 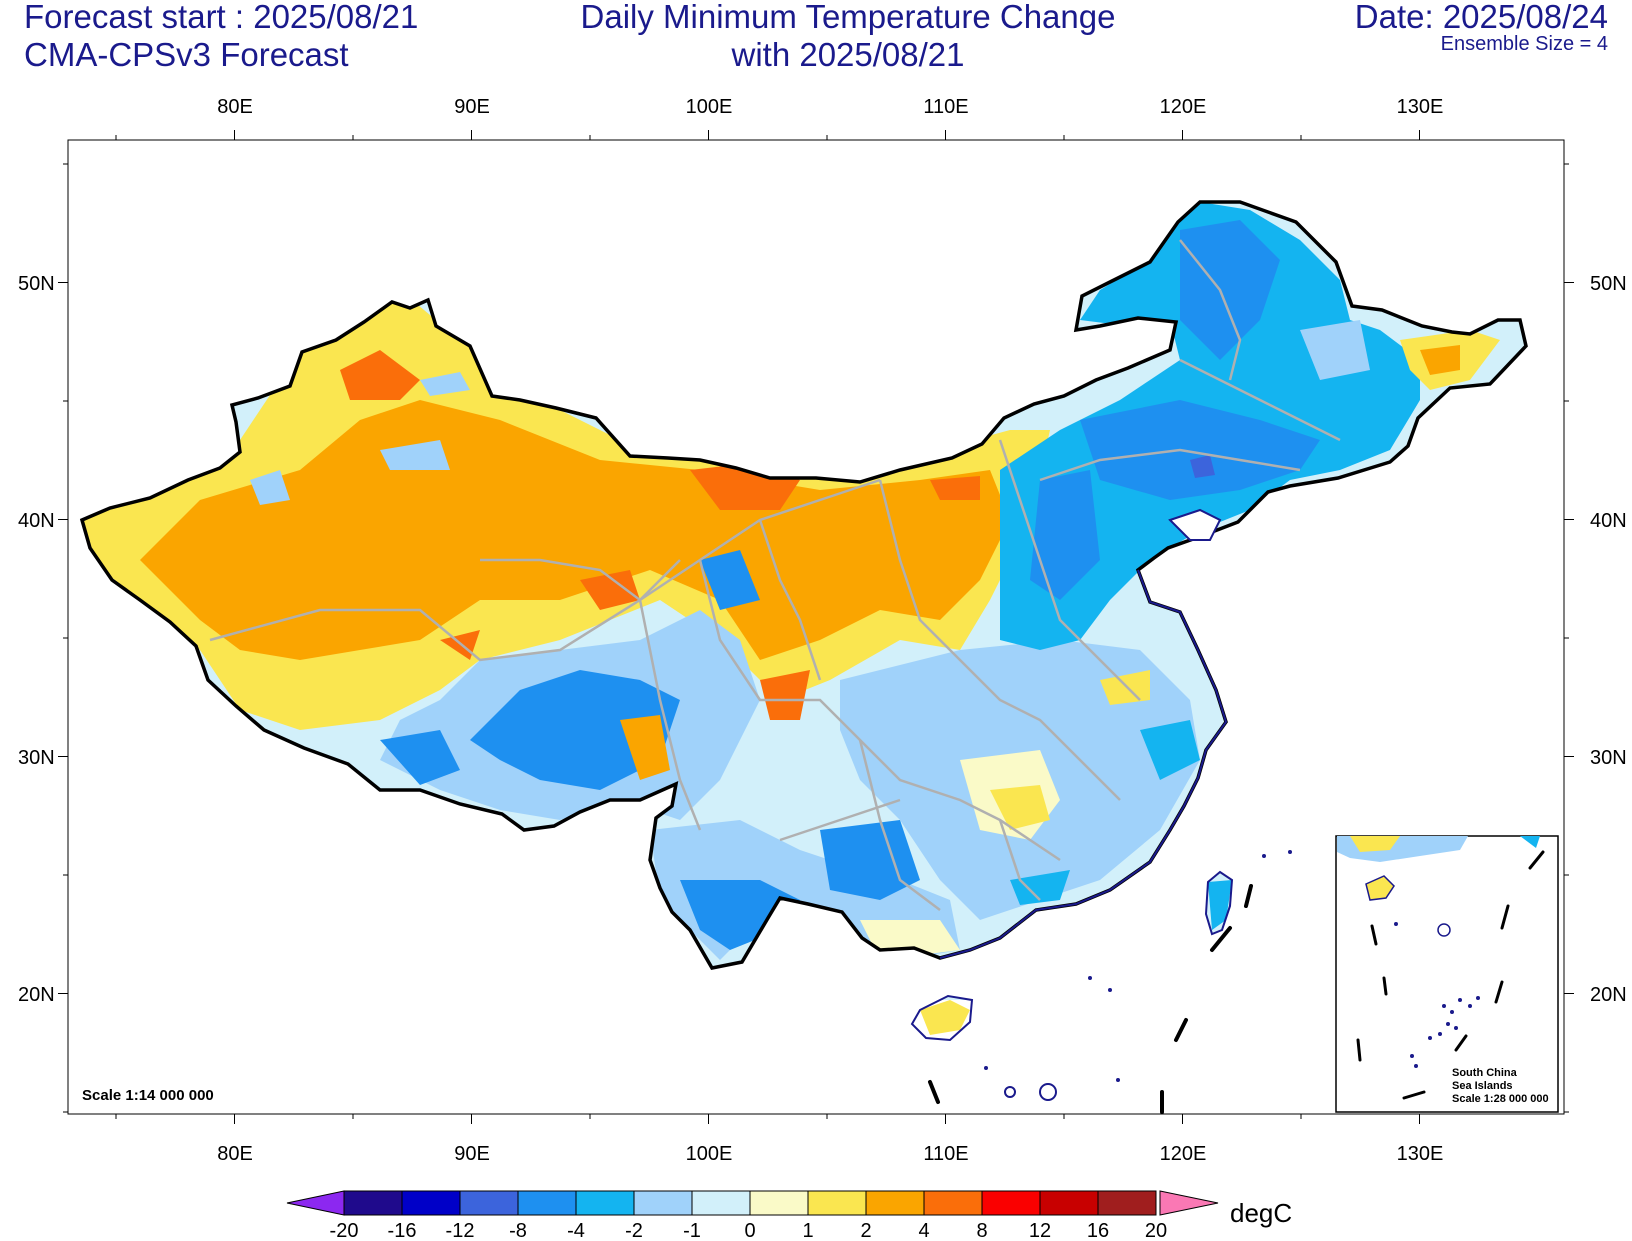 I want to click on lon-label-bottom: 90E, so click(x=472, y=1154).